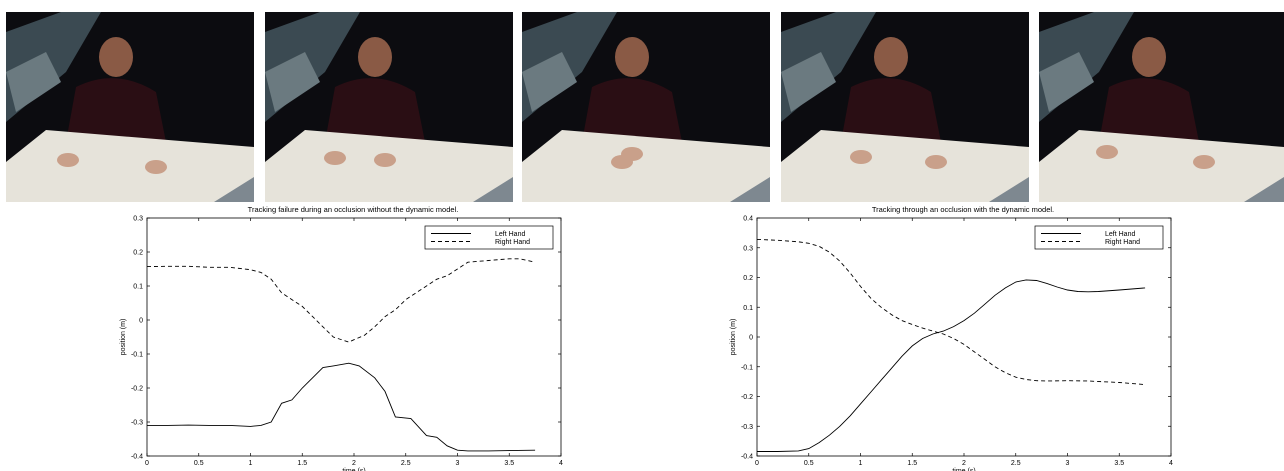 This screenshot has width=1284, height=471. What do you see at coordinates (748, 219) in the screenshot?
I see `y-tick-label: 0.4` at bounding box center [748, 219].